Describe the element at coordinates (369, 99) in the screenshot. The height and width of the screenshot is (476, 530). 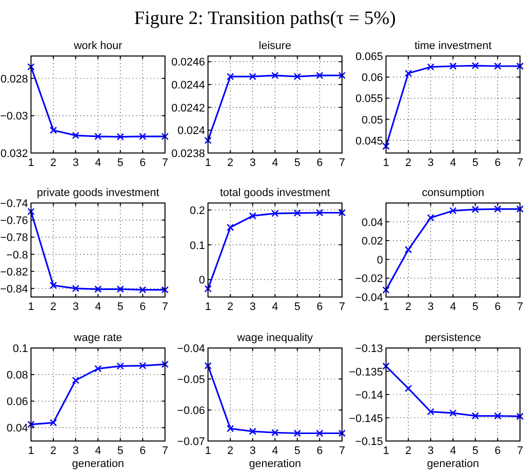
I see `y-tick-label: 0.055` at that location.